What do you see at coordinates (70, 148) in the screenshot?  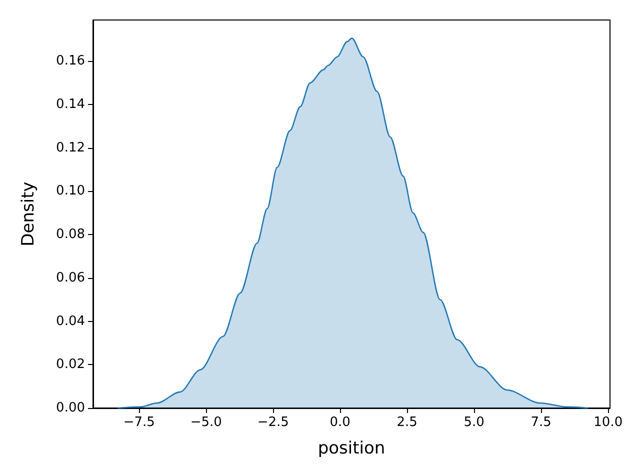 I see `y-tick-label: 0.12` at bounding box center [70, 148].